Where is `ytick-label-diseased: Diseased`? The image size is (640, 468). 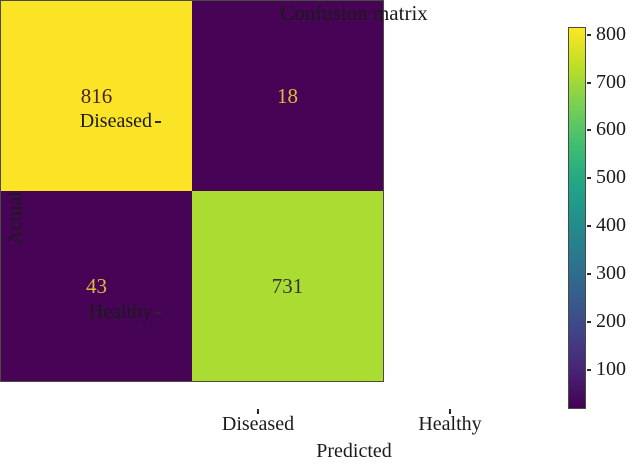 ytick-label-diseased: Diseased is located at coordinates (115, 121).